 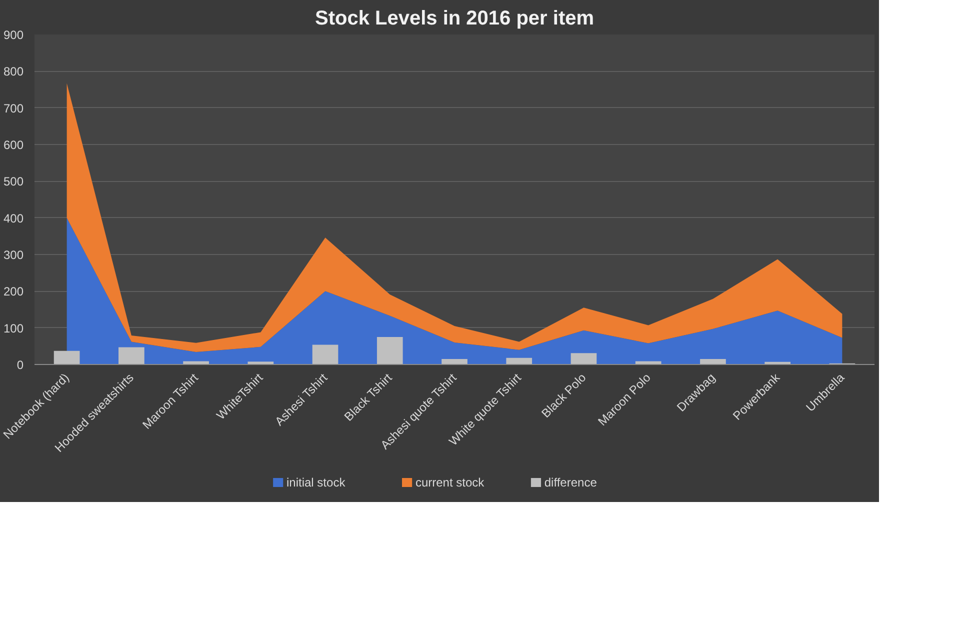 What do you see at coordinates (13, 291) in the screenshot?
I see `y-tick-label: 200` at bounding box center [13, 291].